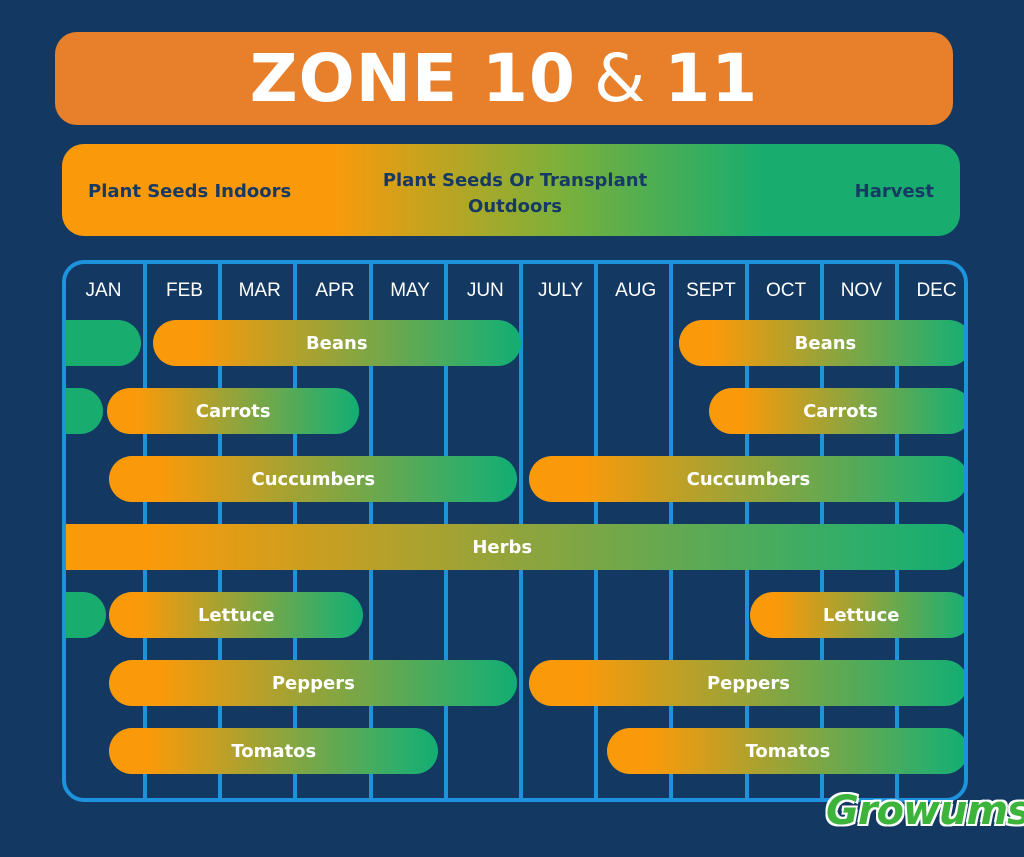 This screenshot has width=1024, height=857. I want to click on crop-bar-beans, so click(104, 343).